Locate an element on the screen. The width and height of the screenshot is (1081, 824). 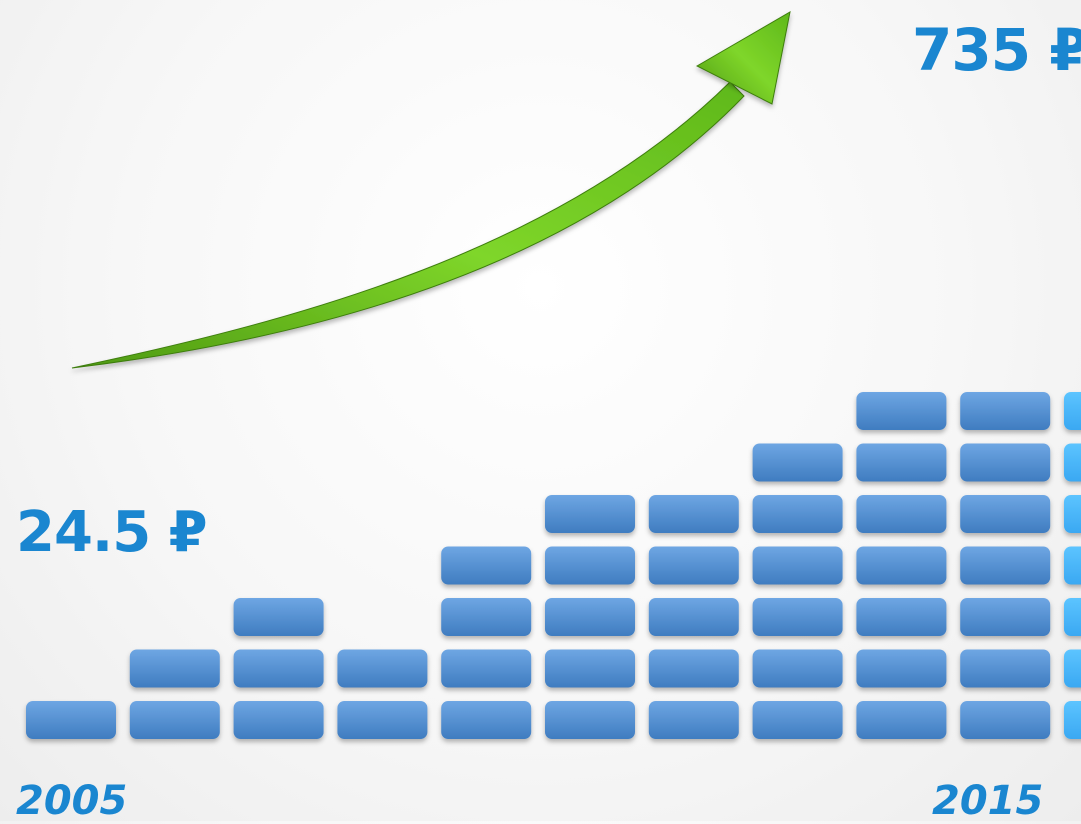
start-value-label: 24.5 ₽ is located at coordinates (112, 532).